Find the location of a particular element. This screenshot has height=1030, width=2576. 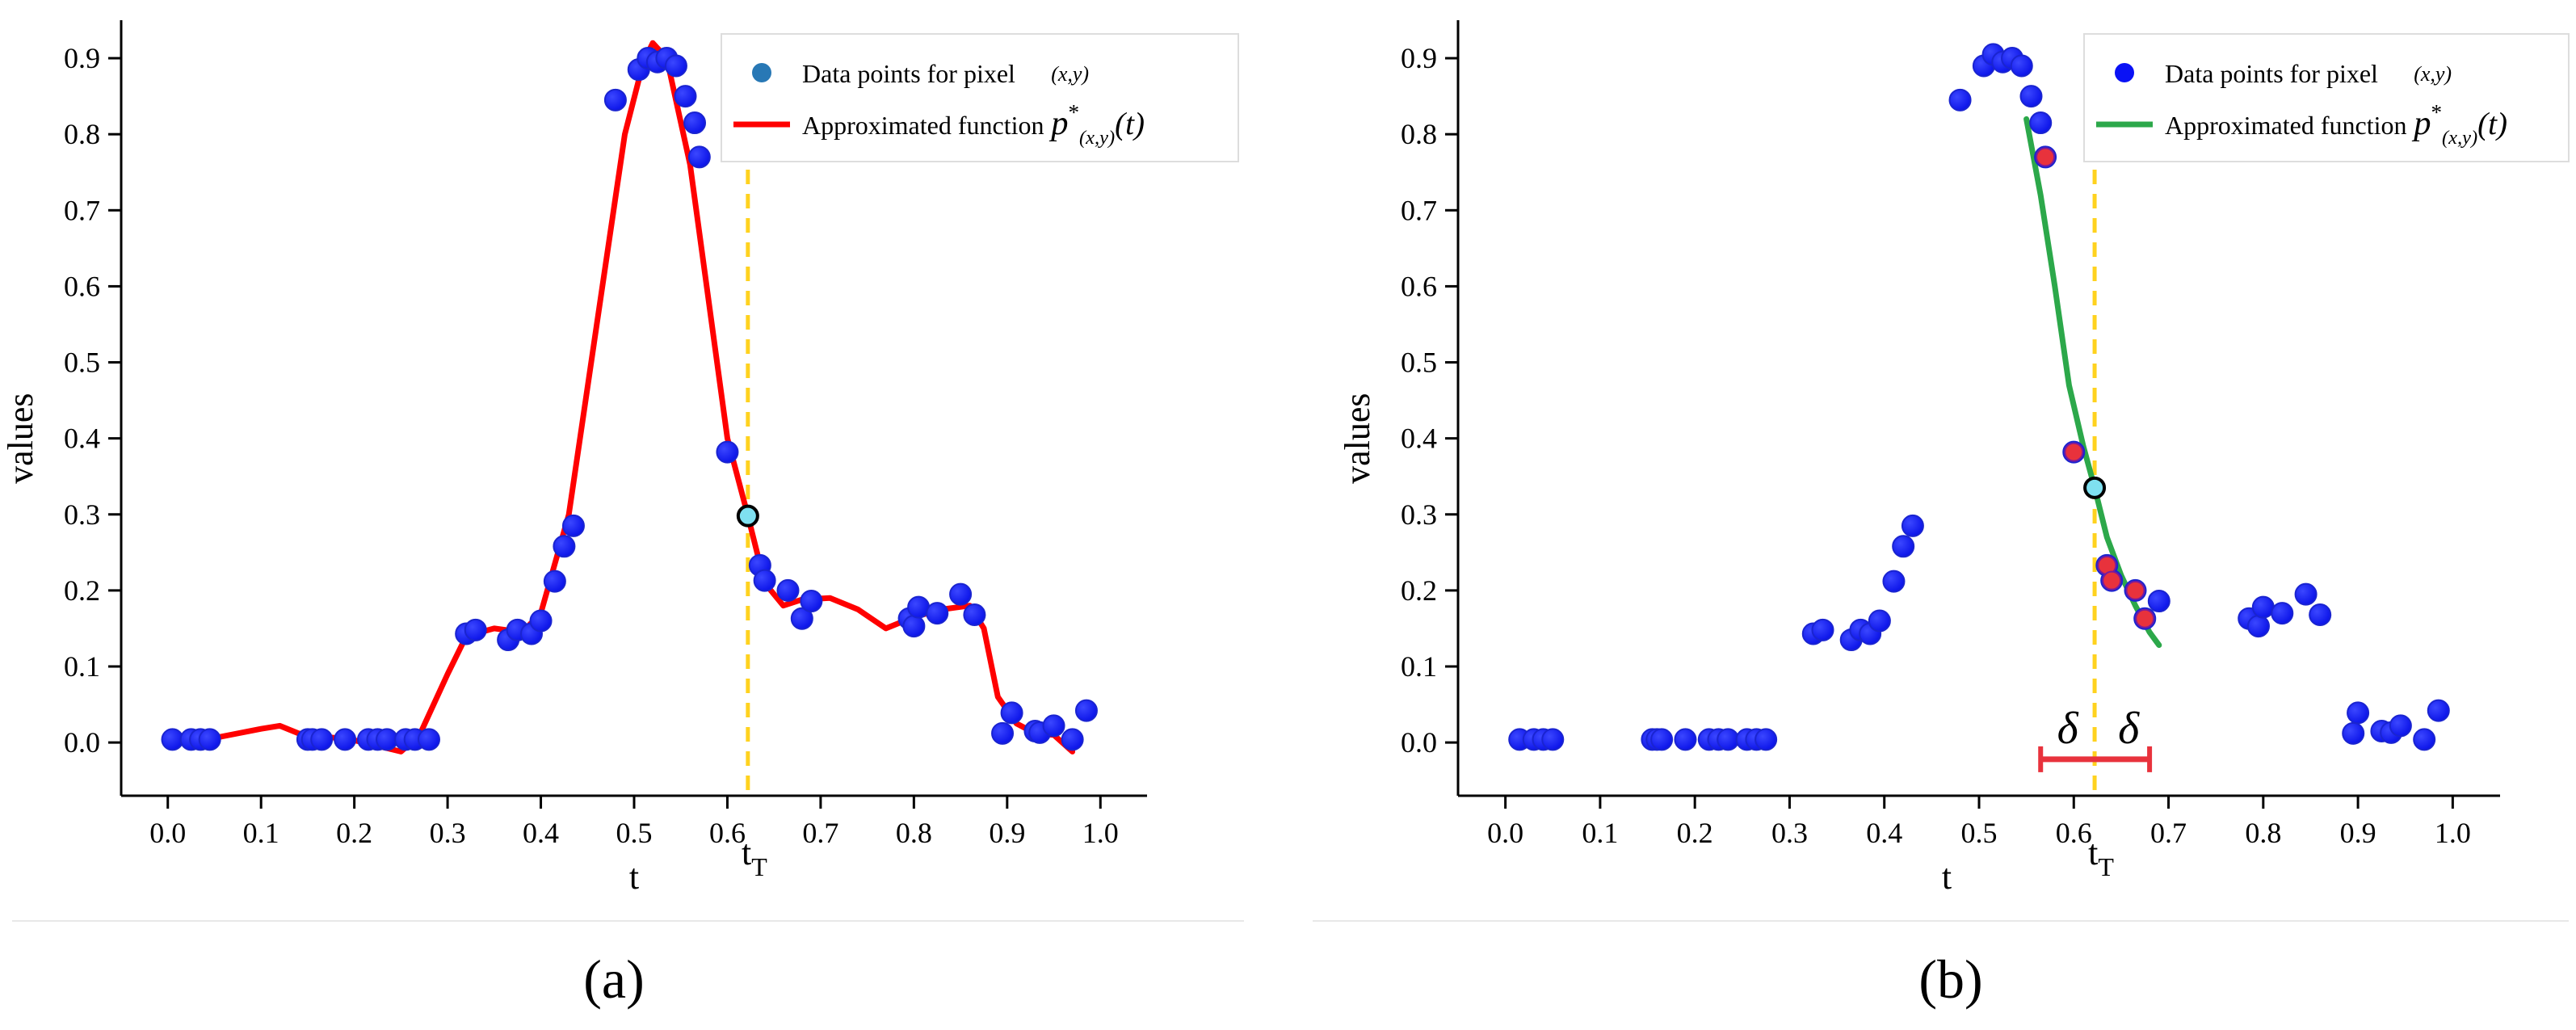

x-tick-label: 0.1 is located at coordinates (1600, 833).